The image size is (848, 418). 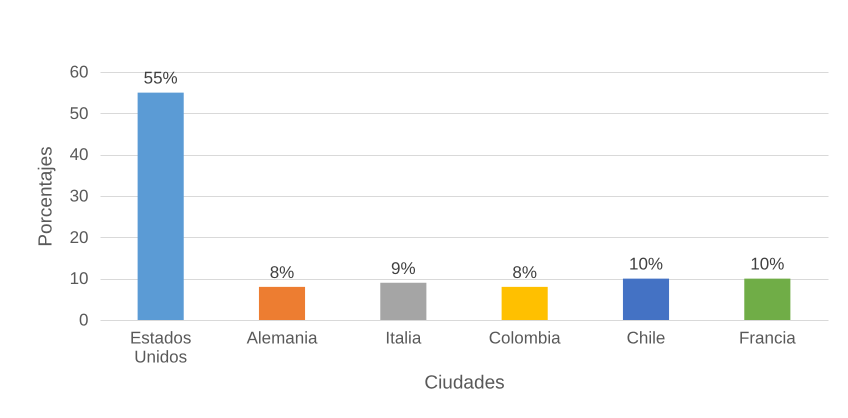 I want to click on x-tick-label: Francia, so click(x=767, y=338).